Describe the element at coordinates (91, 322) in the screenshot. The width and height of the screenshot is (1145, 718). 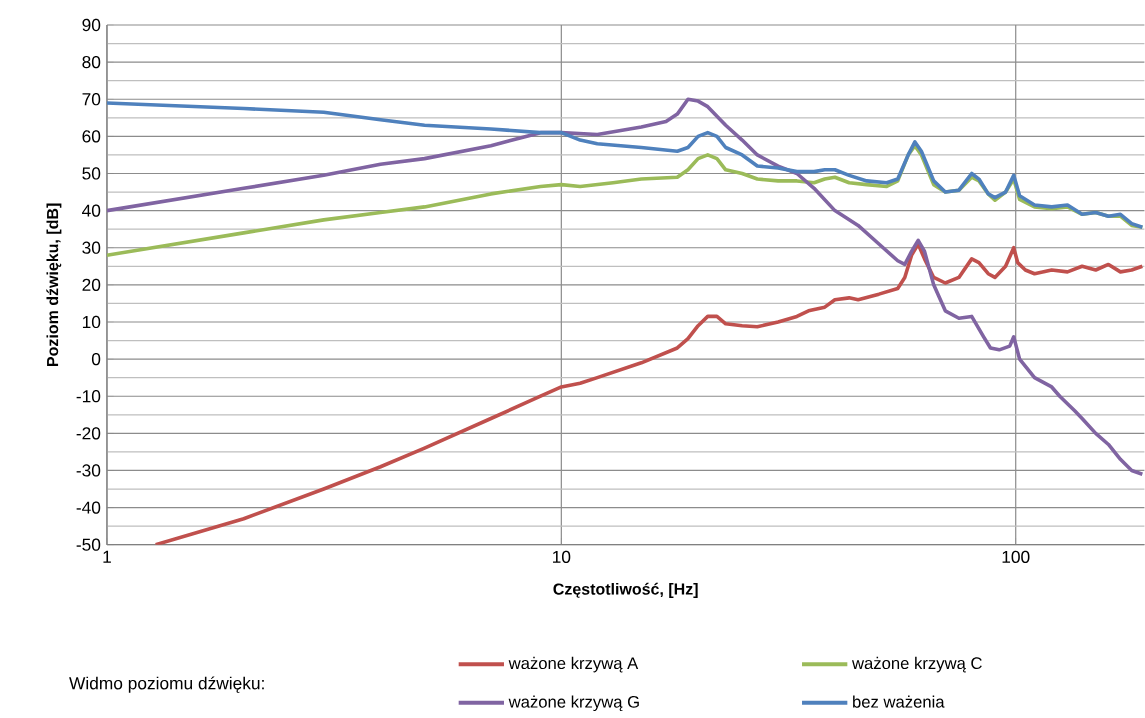
I see `y-tick-label: 10` at that location.